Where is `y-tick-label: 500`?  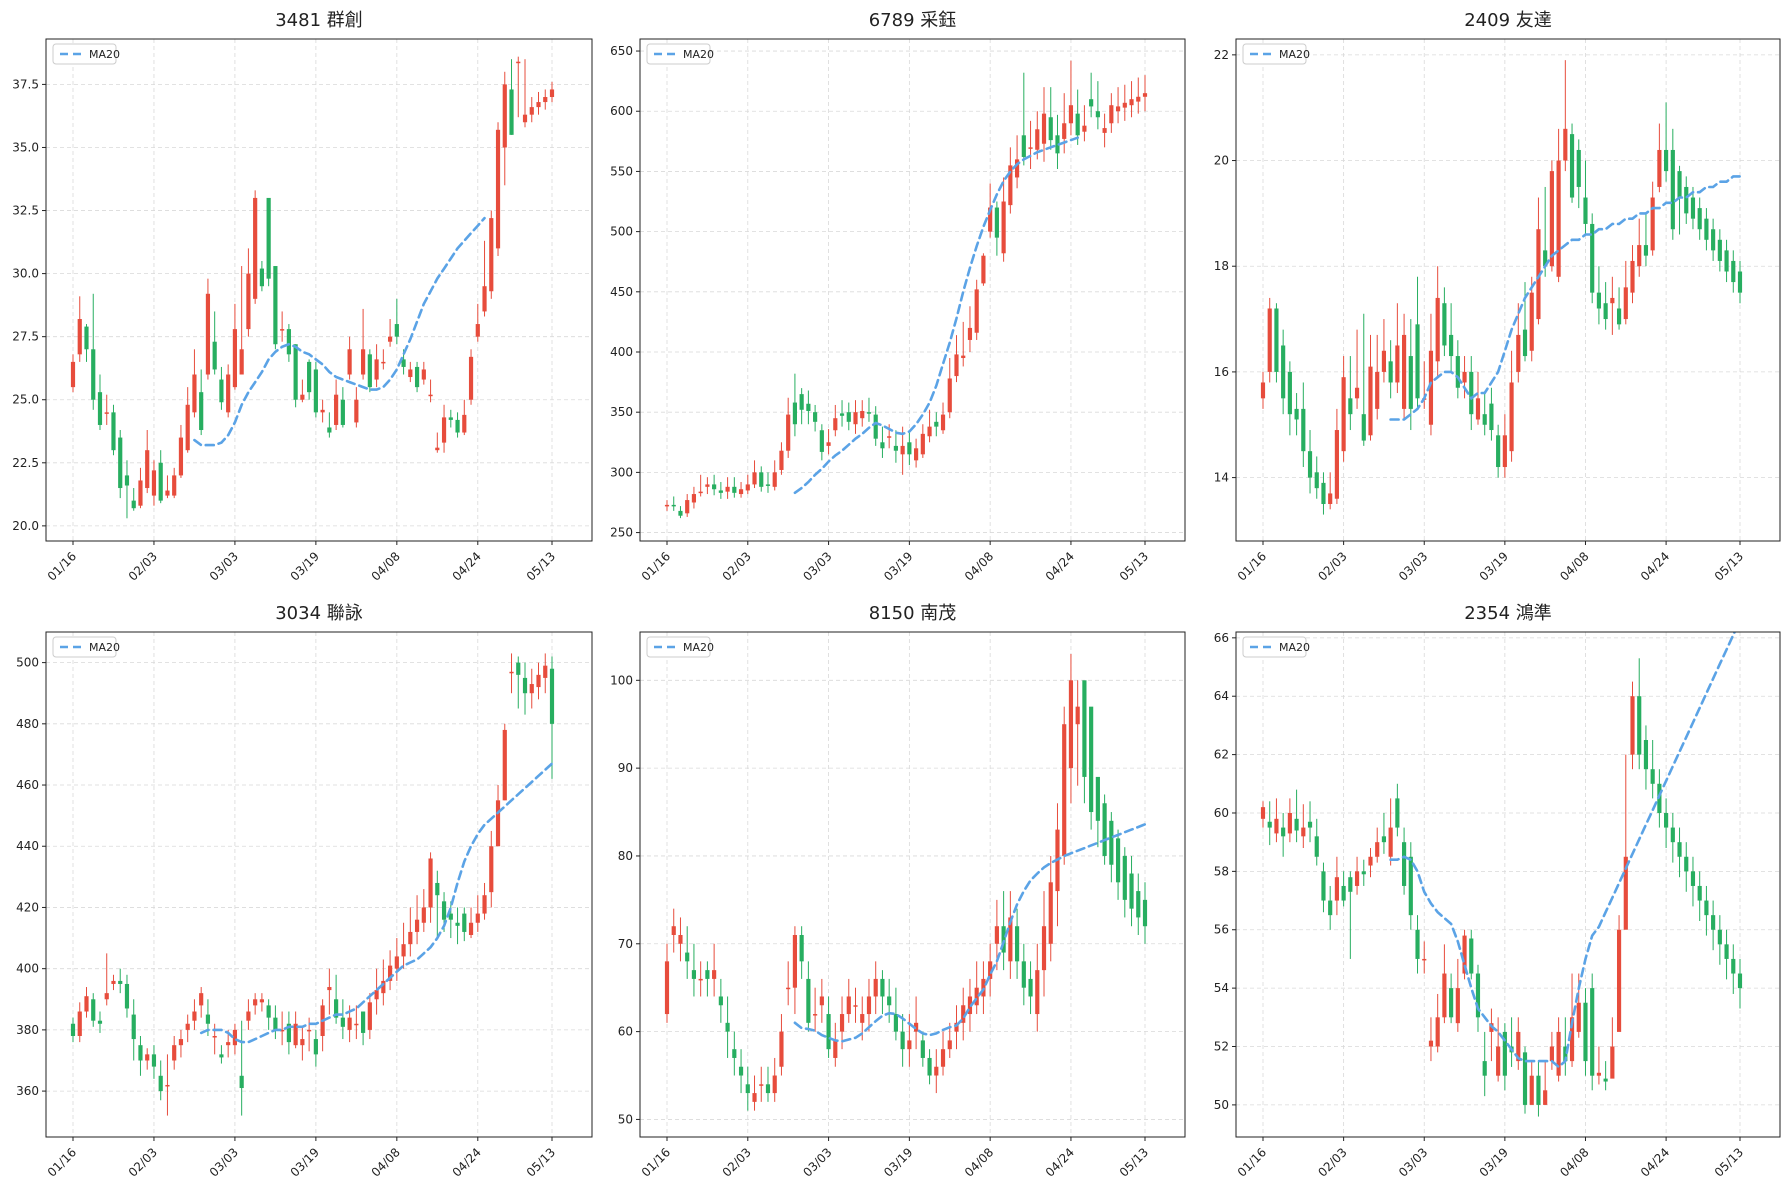
y-tick-label: 500 is located at coordinates (27, 663).